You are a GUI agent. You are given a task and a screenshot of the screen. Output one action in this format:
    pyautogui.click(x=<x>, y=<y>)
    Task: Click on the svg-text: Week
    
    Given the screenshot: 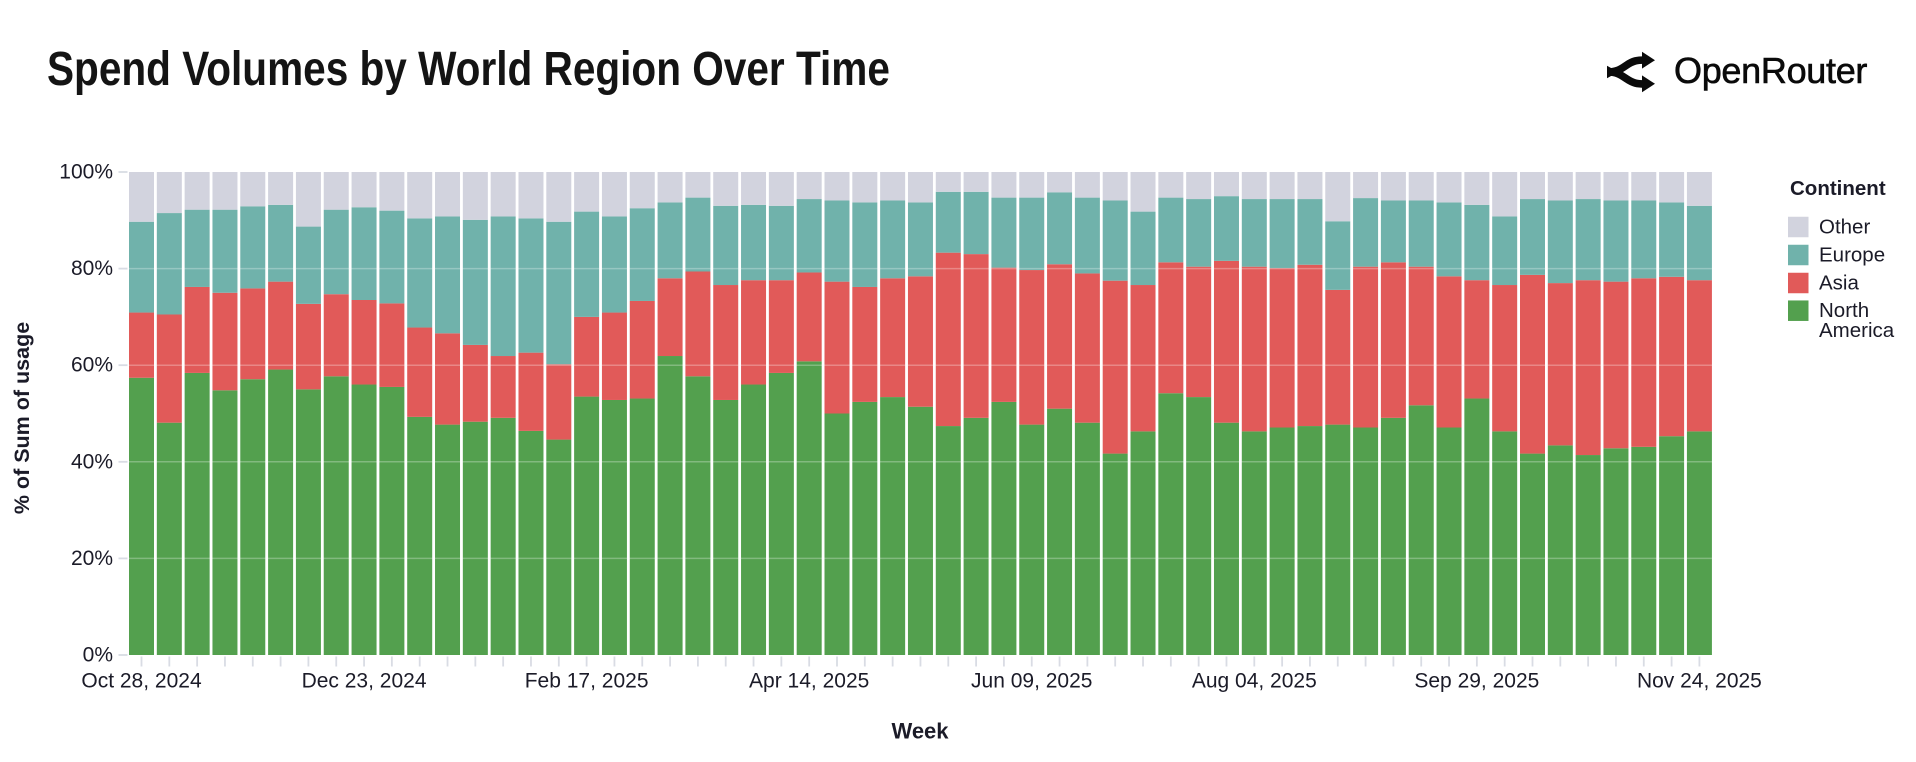 What is the action you would take?
    pyautogui.click(x=920, y=731)
    